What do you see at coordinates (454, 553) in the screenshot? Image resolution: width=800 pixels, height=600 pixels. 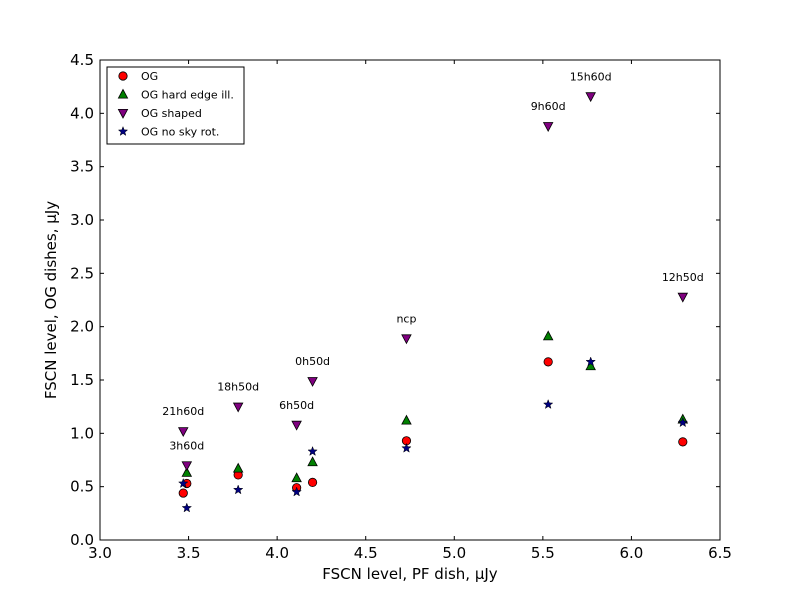 I see `x-tick-label: 5.0` at bounding box center [454, 553].